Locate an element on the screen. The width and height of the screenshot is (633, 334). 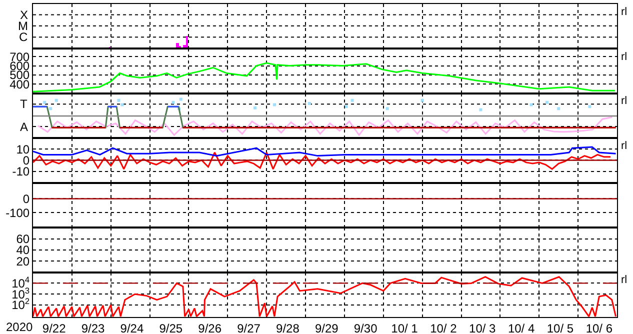
x-axis-title: 2020 is located at coordinates (20, 327).